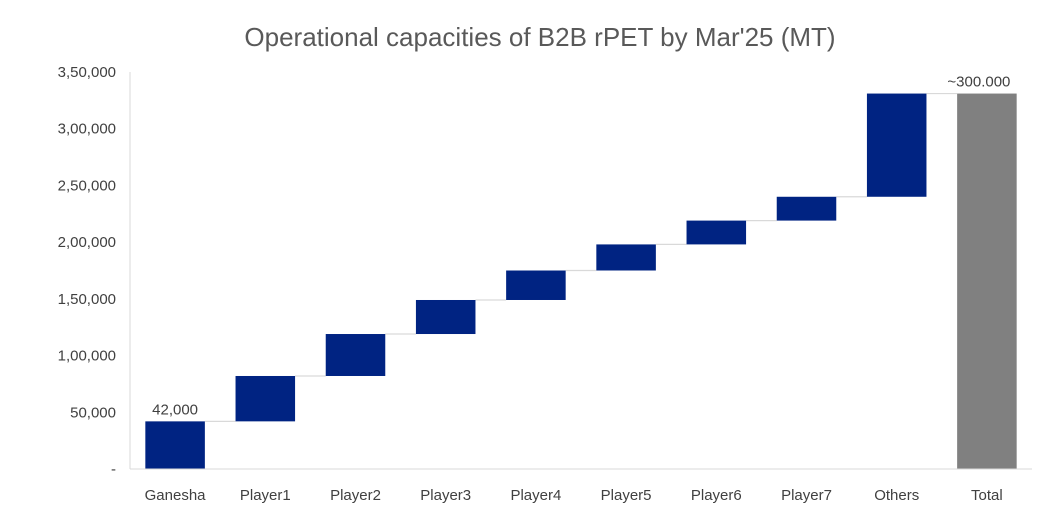 This screenshot has width=1059, height=526. What do you see at coordinates (265, 398) in the screenshot?
I see `bar-player1` at bounding box center [265, 398].